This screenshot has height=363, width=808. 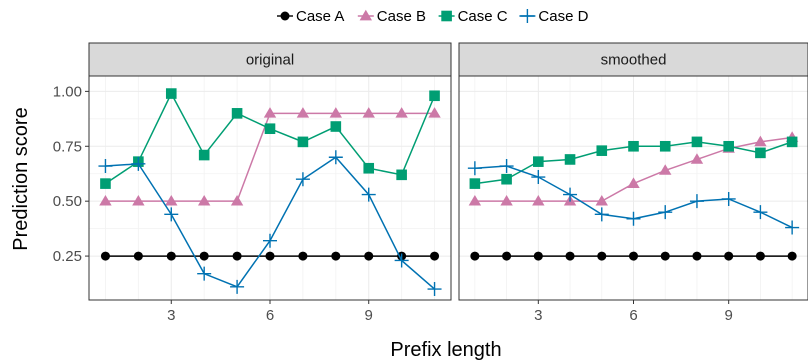 What do you see at coordinates (563, 16) in the screenshot?
I see `legend-label-case-d: Case D` at bounding box center [563, 16].